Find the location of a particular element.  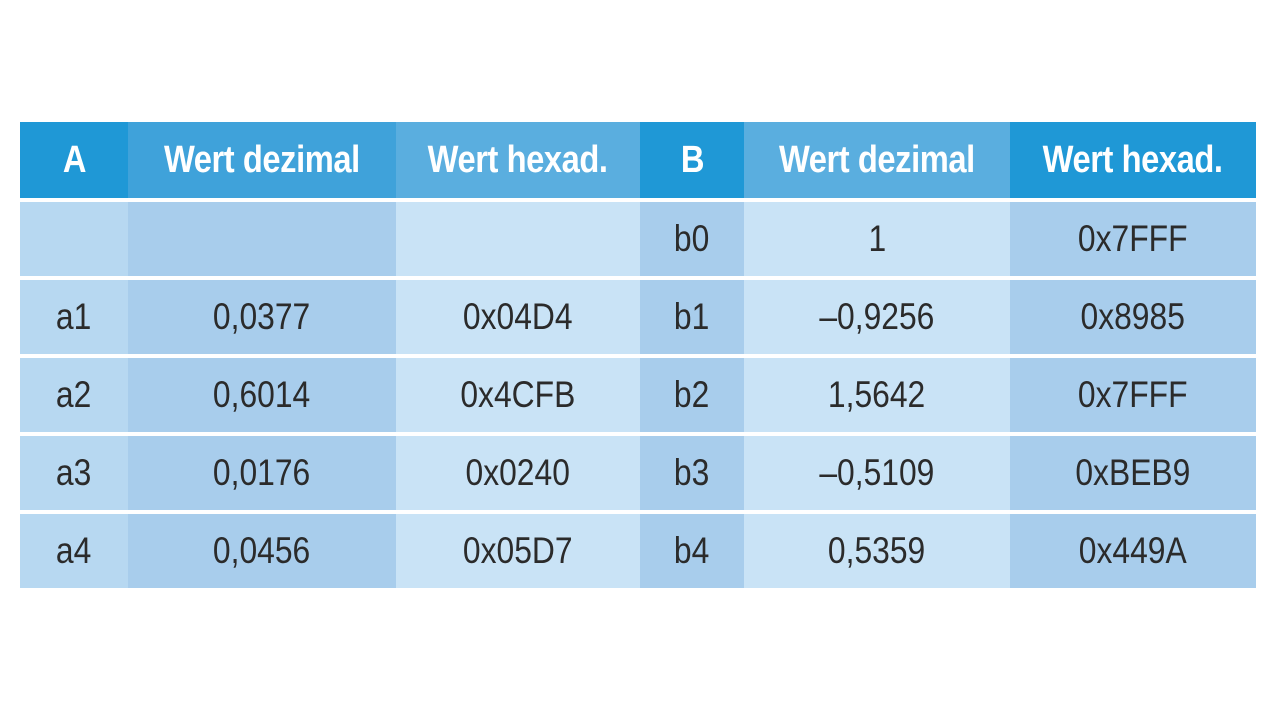

header-b-hex: Wert hexad. is located at coordinates (1133, 160).